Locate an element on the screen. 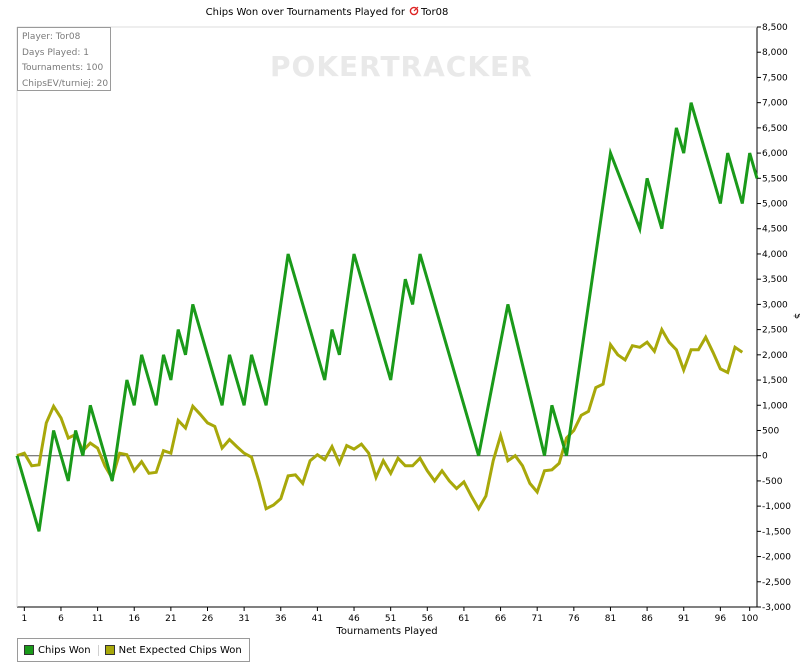 Image resolution: width=800 pixels, height=669 pixels. x-tick-label: 11 is located at coordinates (97, 619).